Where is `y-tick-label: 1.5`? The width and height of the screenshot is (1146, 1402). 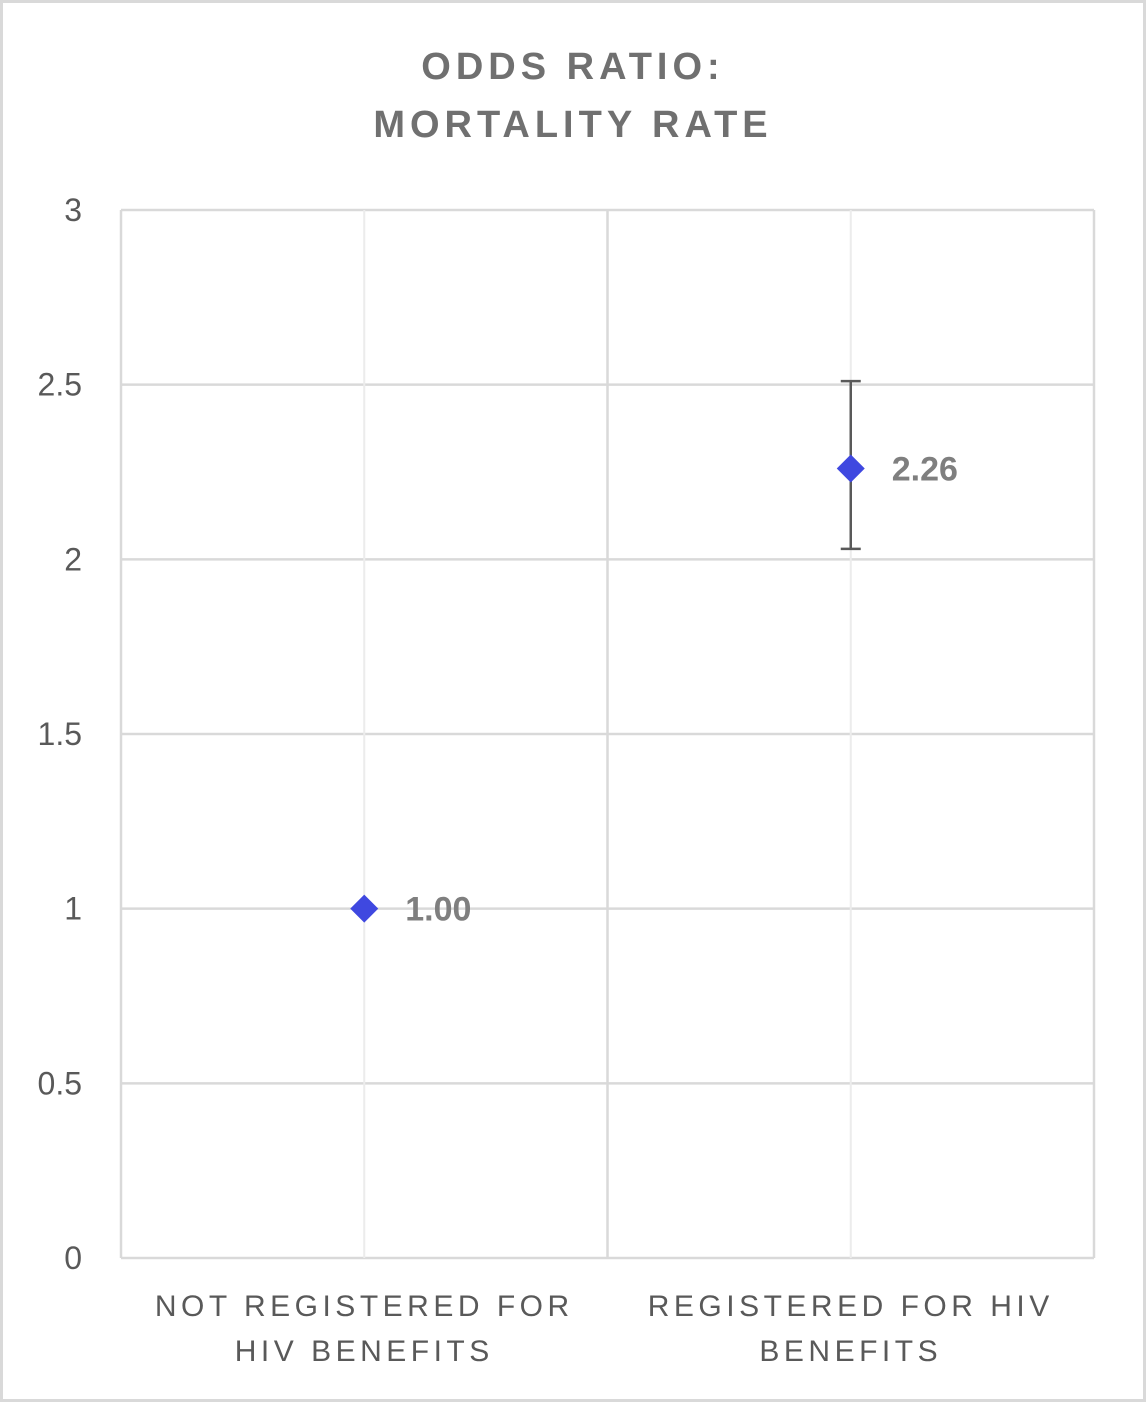 y-tick-label: 1.5 is located at coordinates (60, 734).